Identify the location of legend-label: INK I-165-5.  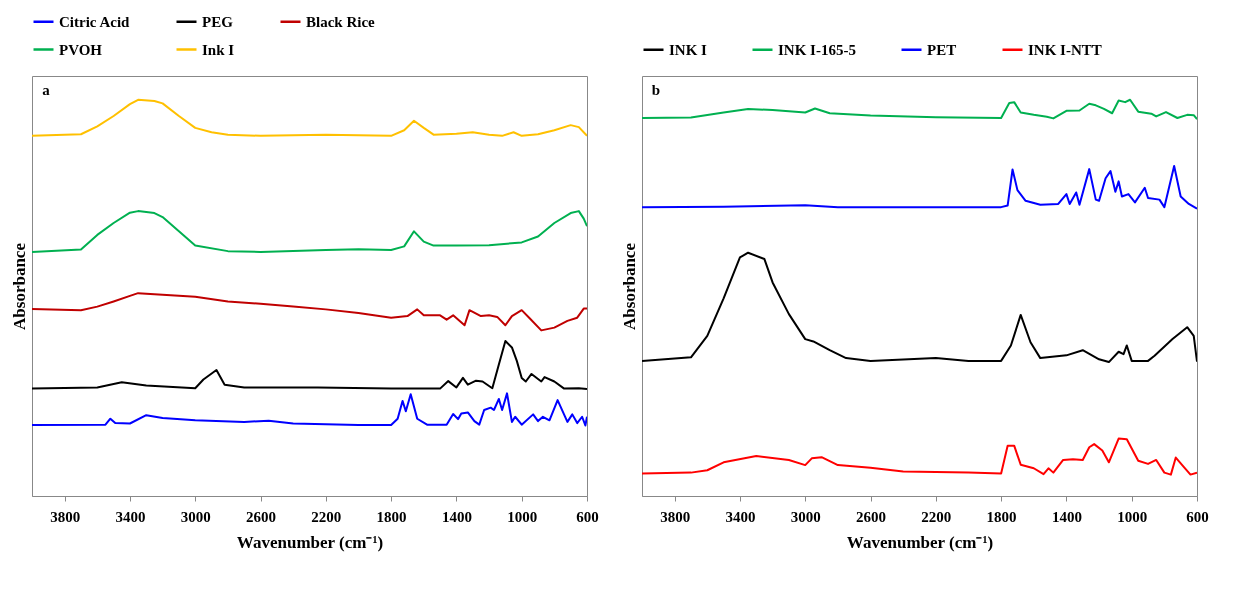
(817, 49).